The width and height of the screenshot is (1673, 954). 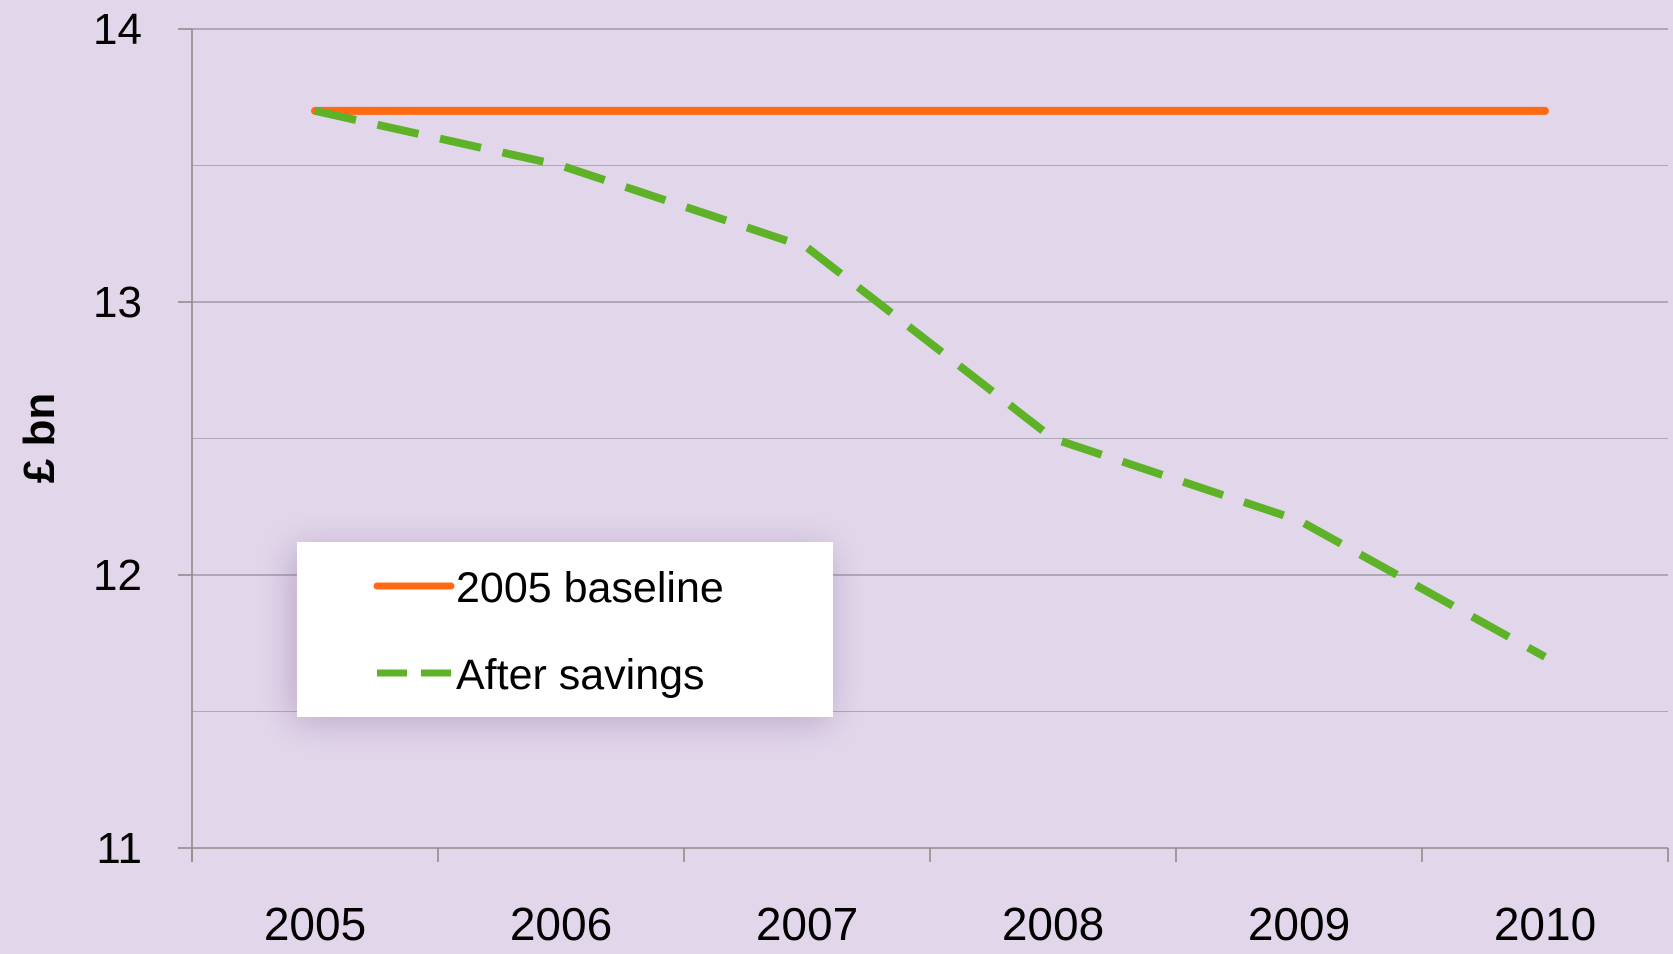 What do you see at coordinates (1299, 923) in the screenshot?
I see `x-tick-label-2009: 2009` at bounding box center [1299, 923].